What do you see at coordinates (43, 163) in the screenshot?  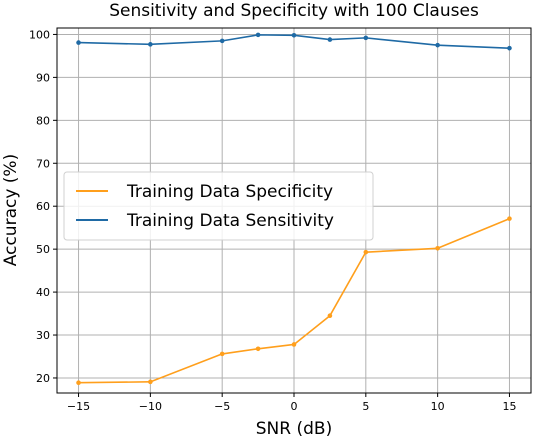 I see `y-tick-label: 70` at bounding box center [43, 163].